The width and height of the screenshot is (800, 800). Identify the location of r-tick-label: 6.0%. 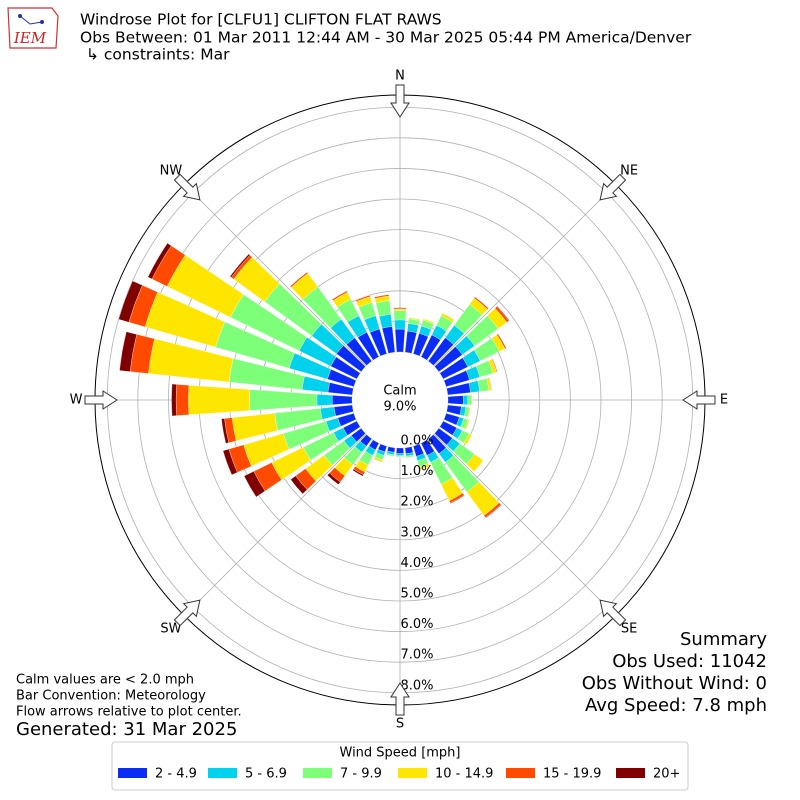
(416, 624).